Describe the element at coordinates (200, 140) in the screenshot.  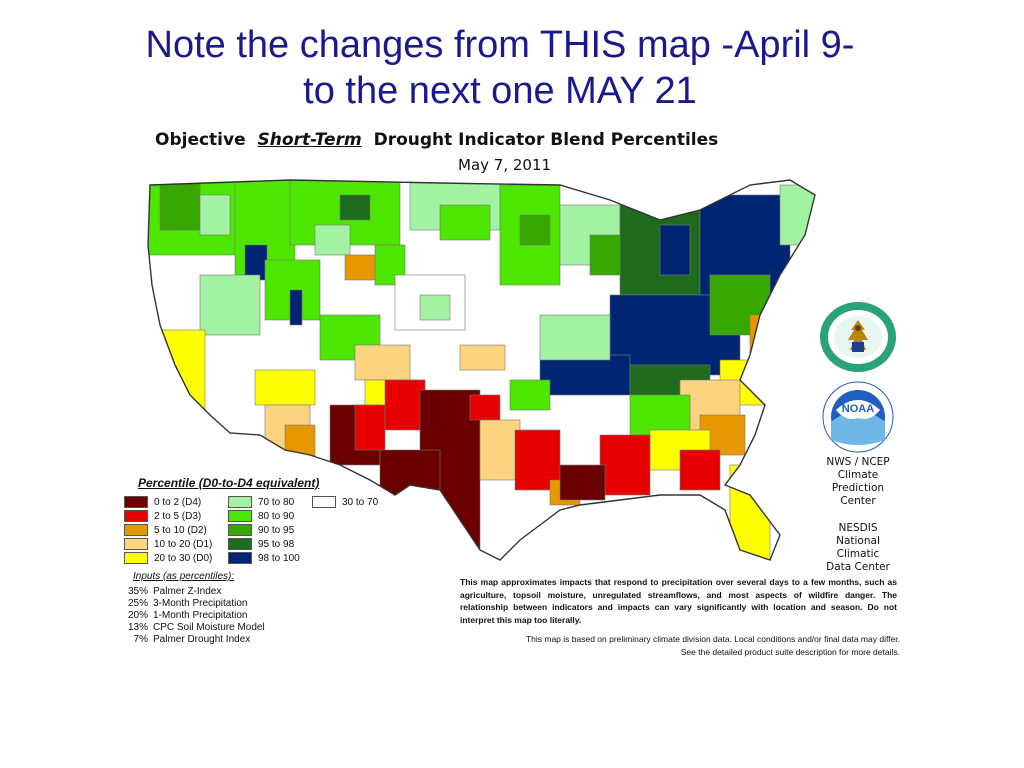
I see `map-title-before: Objective` at that location.